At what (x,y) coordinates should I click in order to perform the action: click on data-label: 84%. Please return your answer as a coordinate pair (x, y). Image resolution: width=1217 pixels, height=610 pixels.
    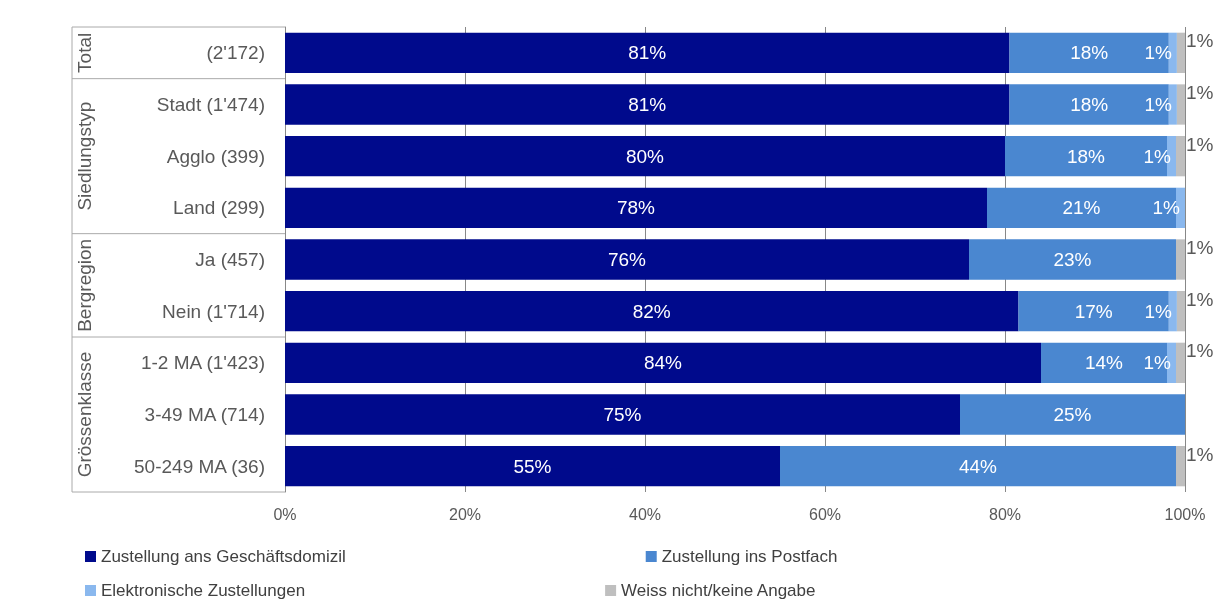
    Looking at the image, I should click on (663, 363).